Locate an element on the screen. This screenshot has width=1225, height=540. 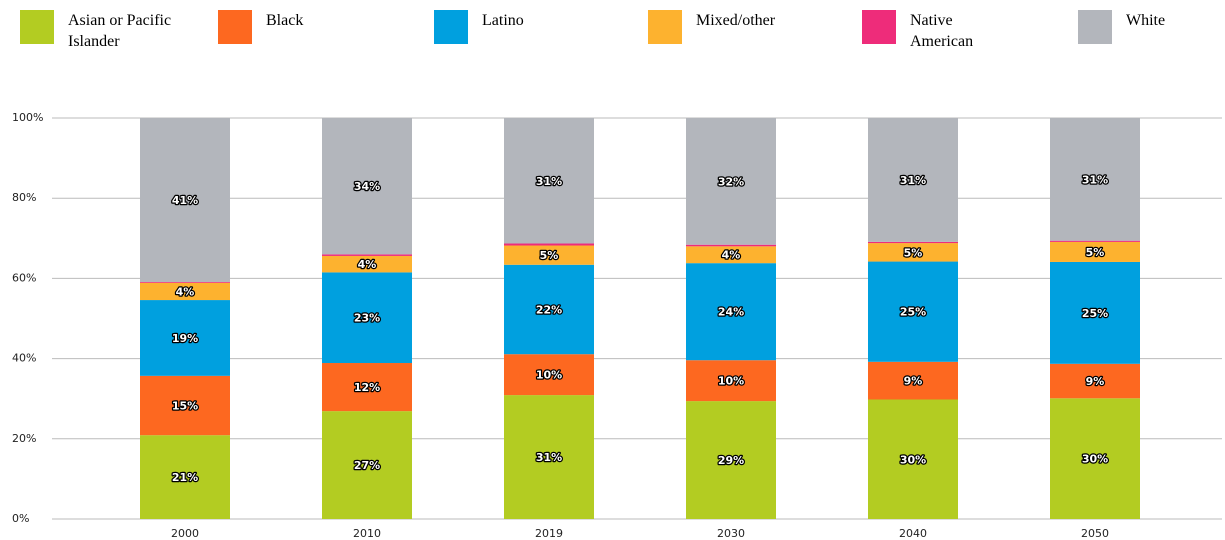
legend-label: Asian or Pacific Islander is located at coordinates (120, 31).